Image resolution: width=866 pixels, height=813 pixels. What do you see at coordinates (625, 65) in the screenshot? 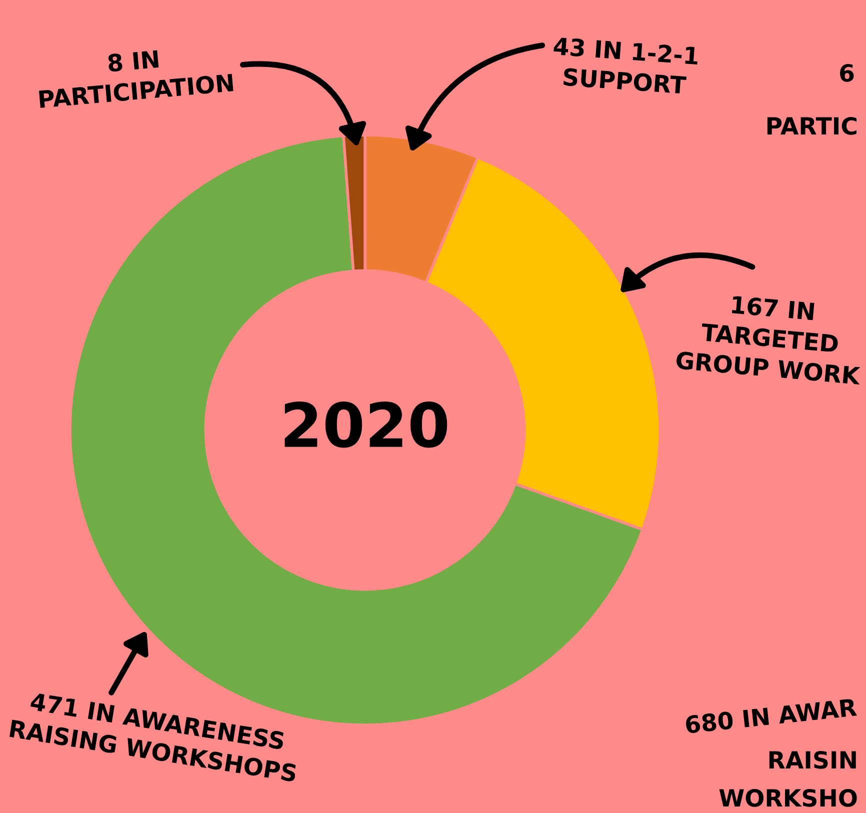
I see `slice-label: 43 IN 1-2-1 SUPPORT` at bounding box center [625, 65].